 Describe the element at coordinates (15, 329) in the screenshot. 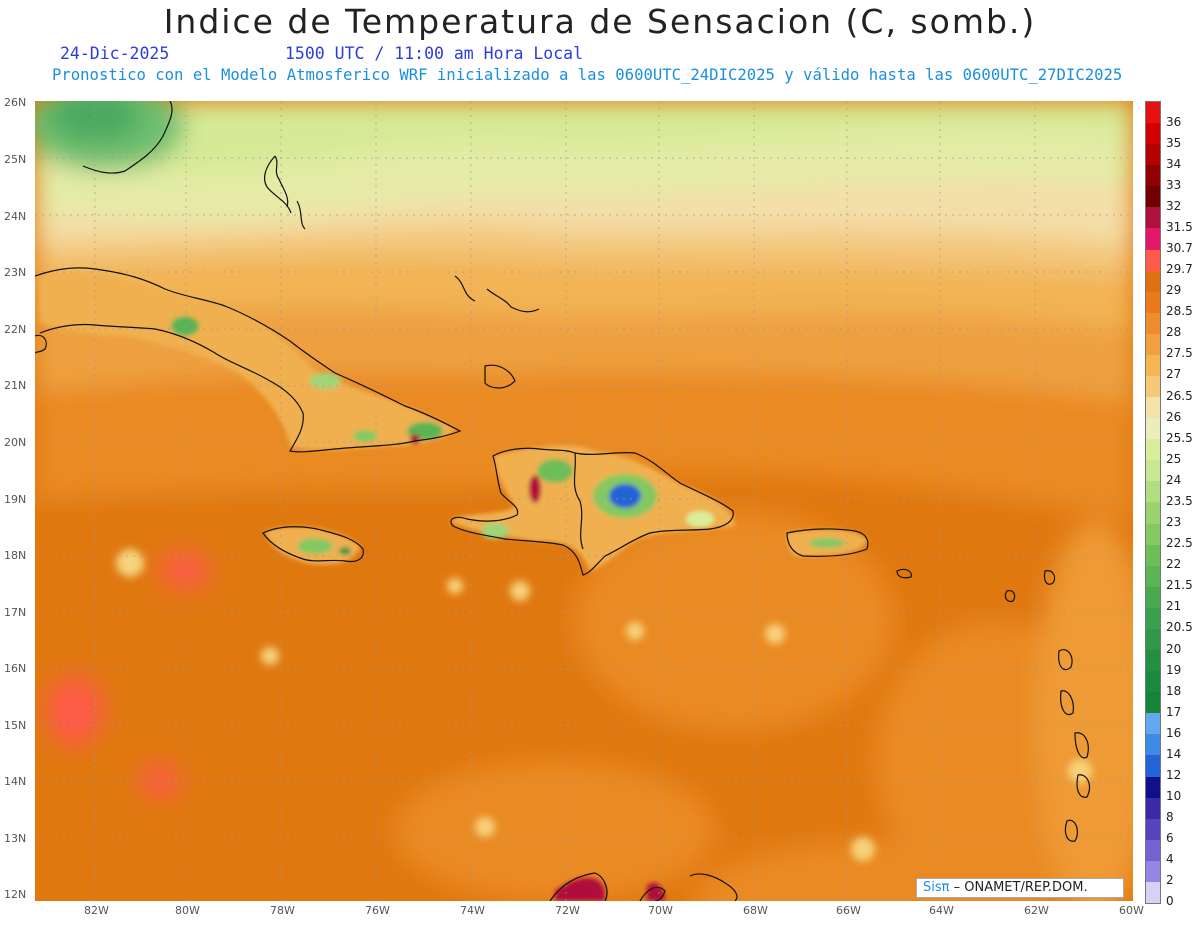

I see `lat-tick: 22N` at that location.